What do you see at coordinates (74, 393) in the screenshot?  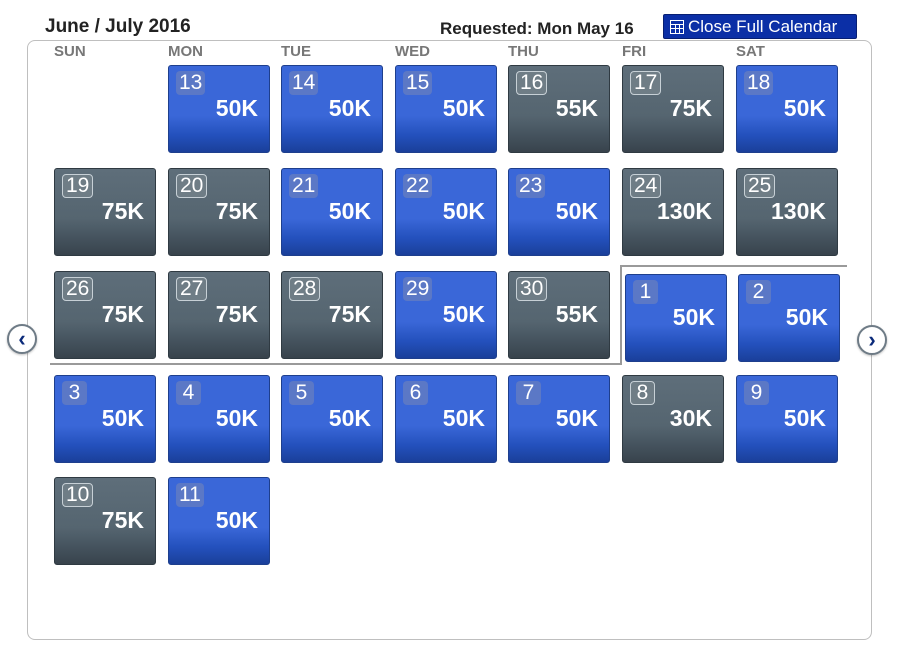 I see `day-number: 3` at bounding box center [74, 393].